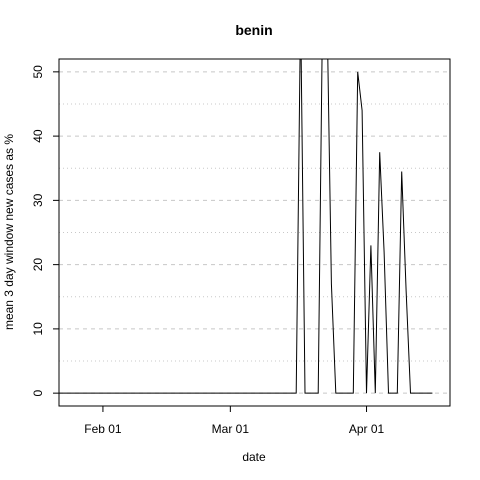  I want to click on y-tick-label: 20, so click(38, 265).